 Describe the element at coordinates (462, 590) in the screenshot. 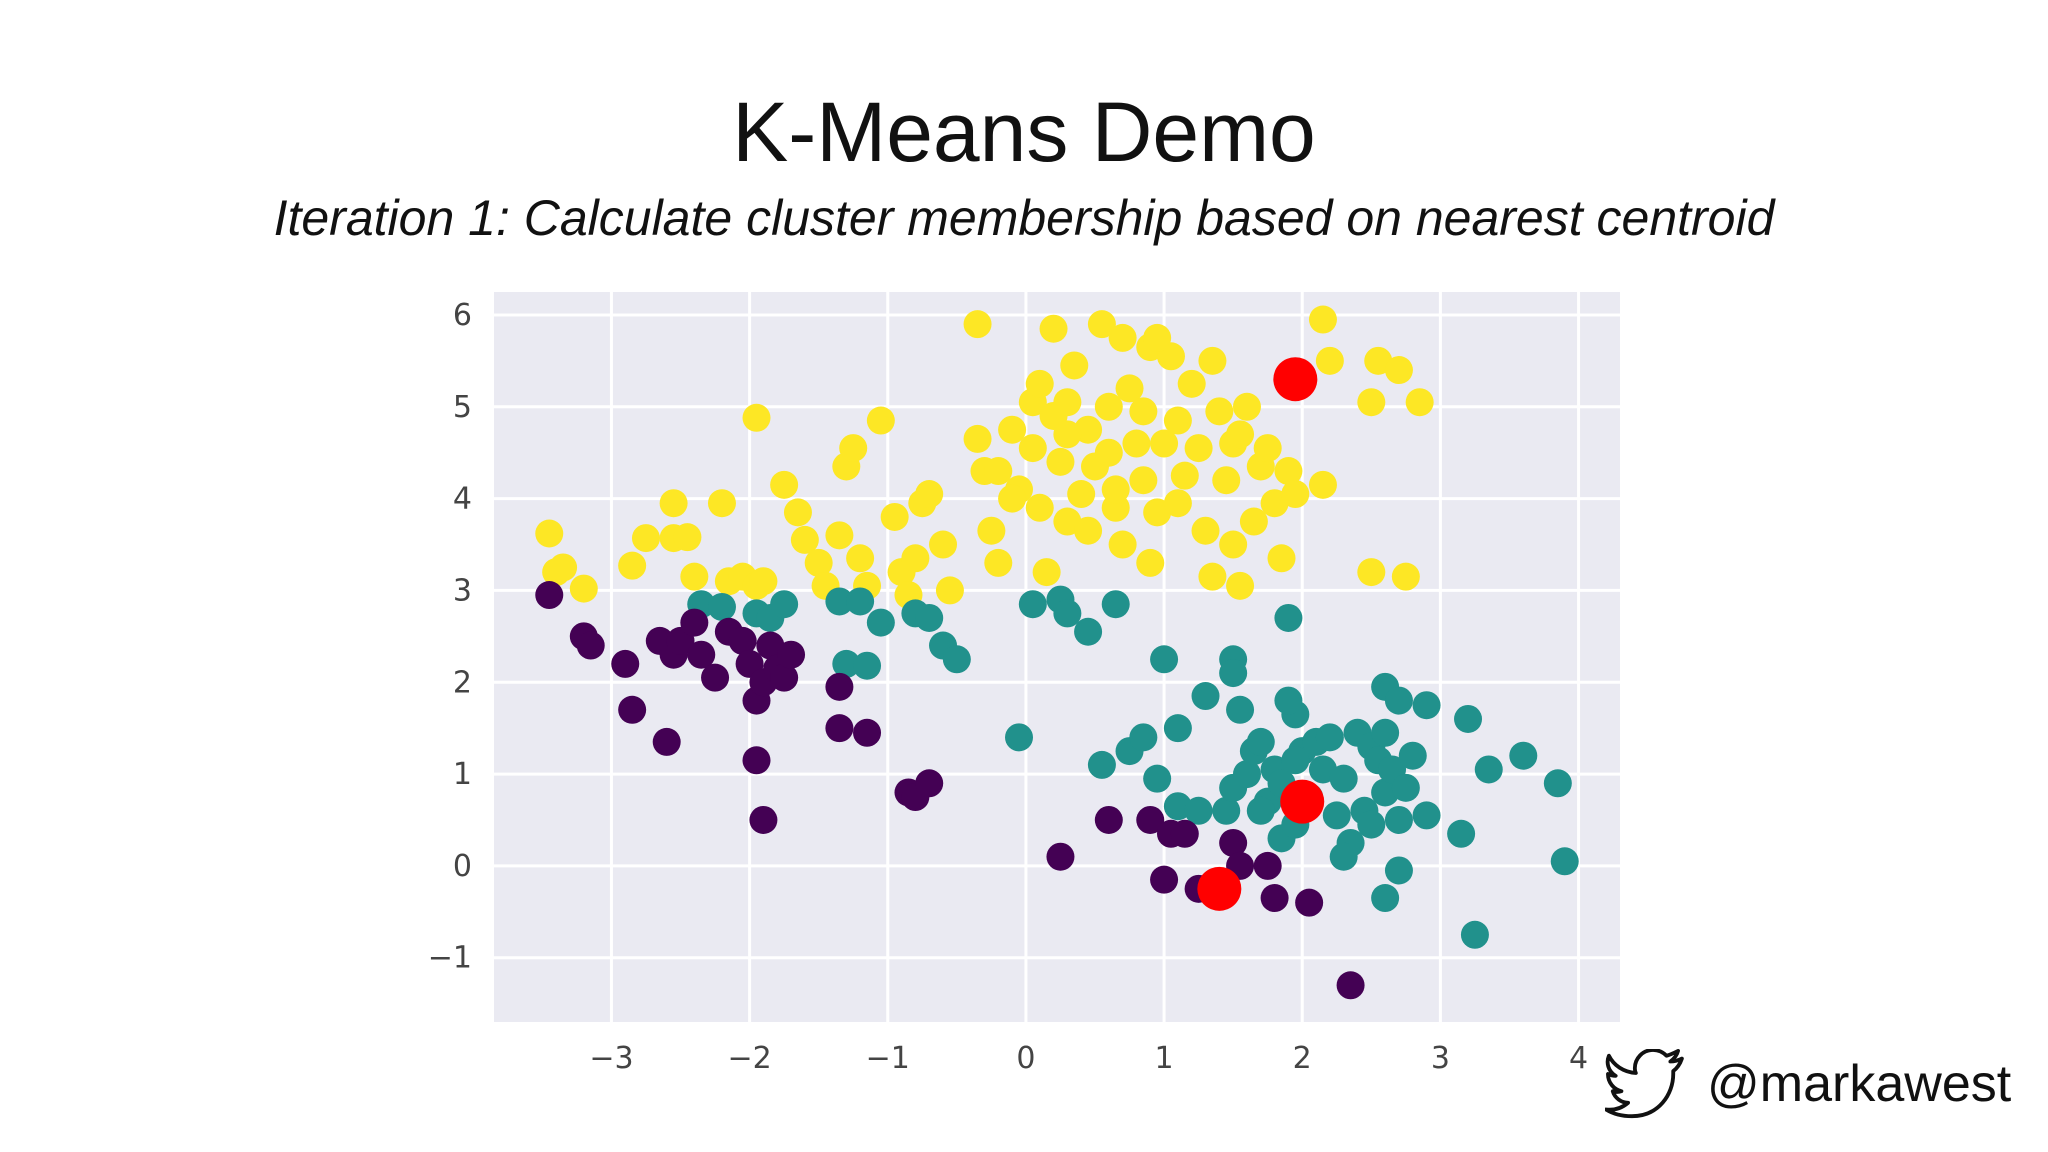

I see `y-tick-label: 3` at that location.